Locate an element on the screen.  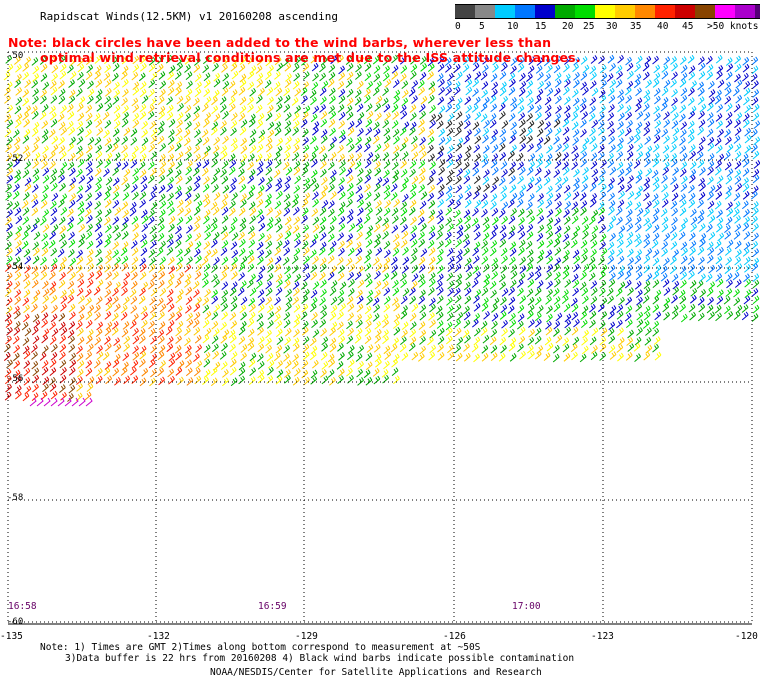
scale-label: 0 is located at coordinates (458, 26).